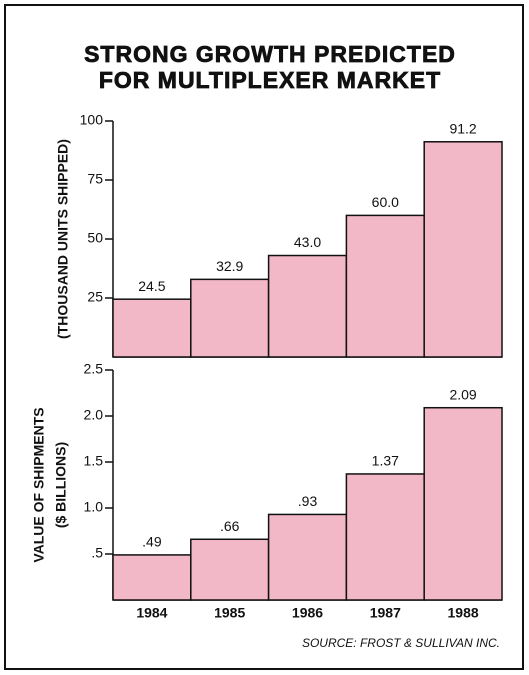 The width and height of the screenshot is (529, 675). I want to click on y-tick-label: 1.0, so click(94, 507).